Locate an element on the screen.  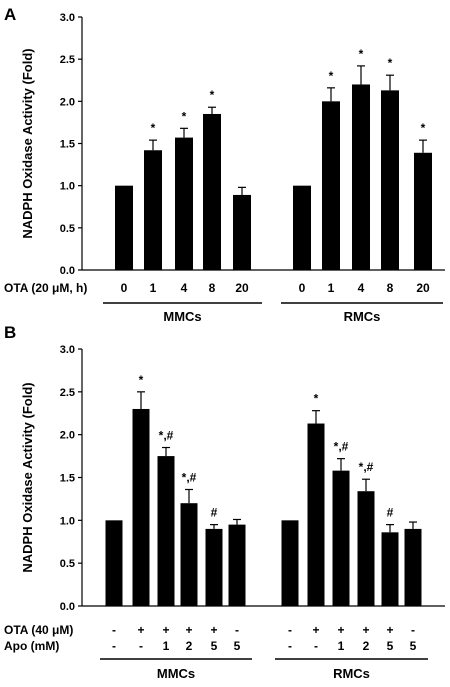
panel-letter: B is located at coordinates (10, 332).